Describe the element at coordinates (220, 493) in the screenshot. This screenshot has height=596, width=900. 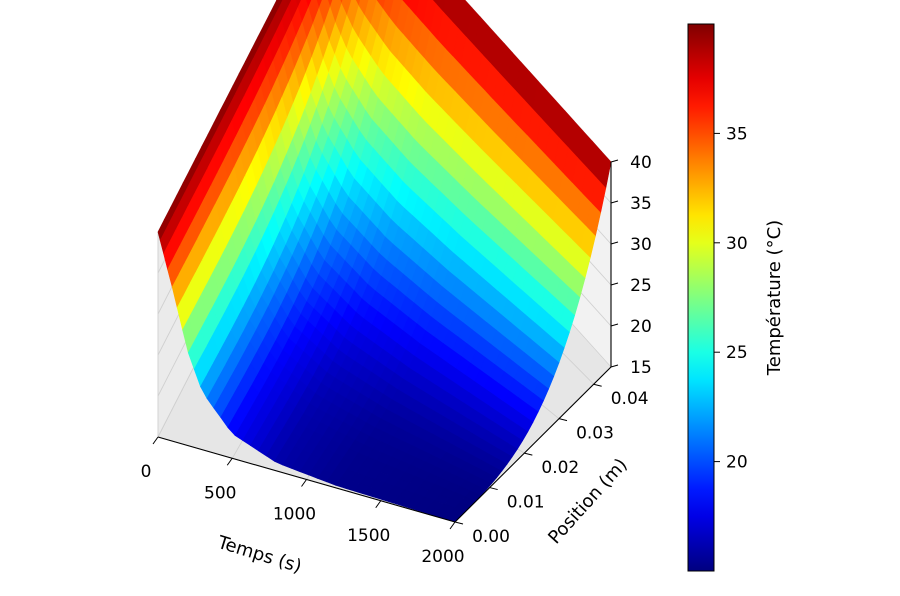
I see `x-tick-label: 500` at that location.